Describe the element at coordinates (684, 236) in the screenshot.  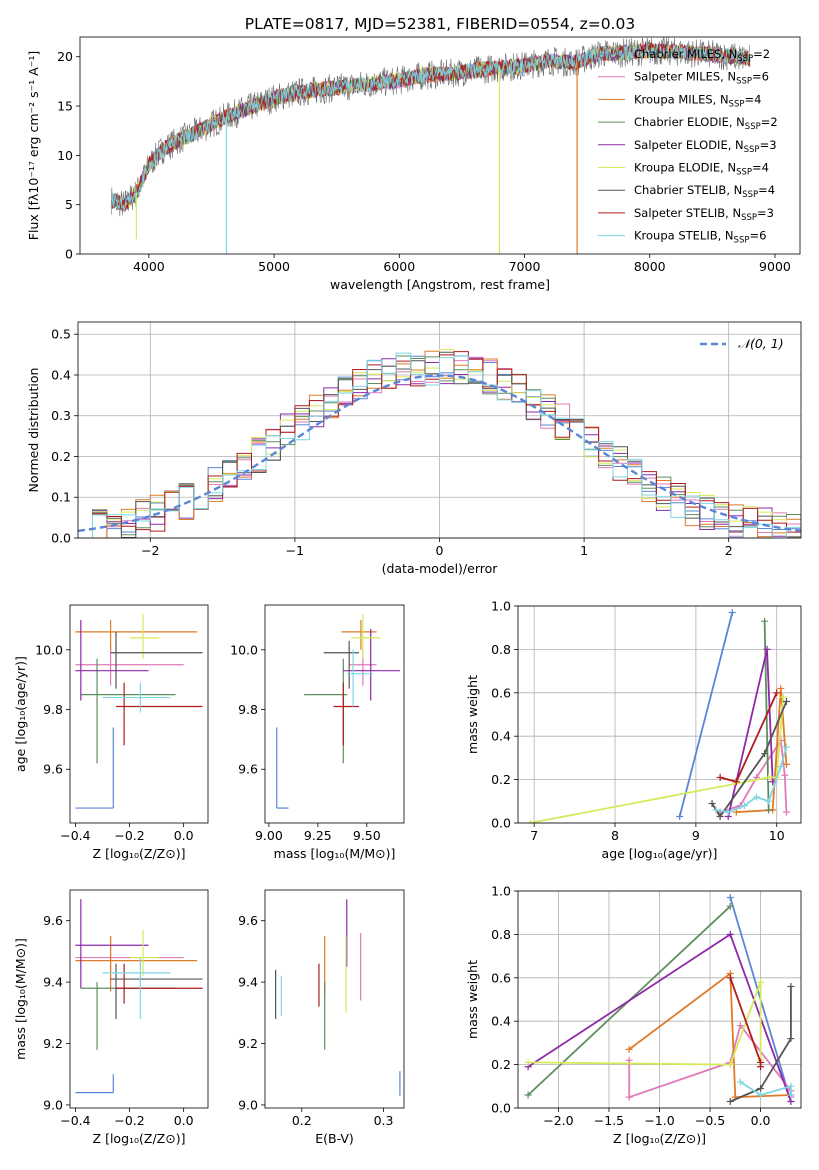
I see `legend-label: Kroupa STELIB, N` at that location.